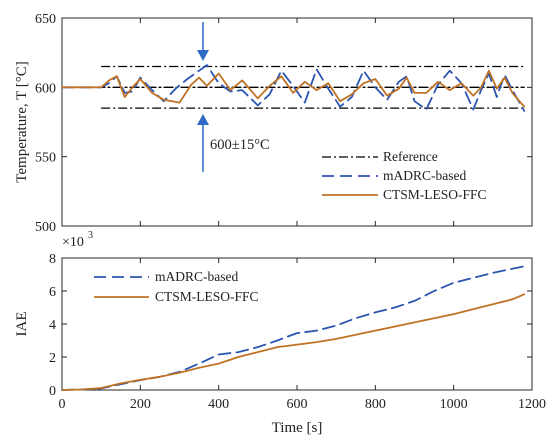  Describe the element at coordinates (52, 391) in the screenshot. I see `y-tick-label: 0` at that location.